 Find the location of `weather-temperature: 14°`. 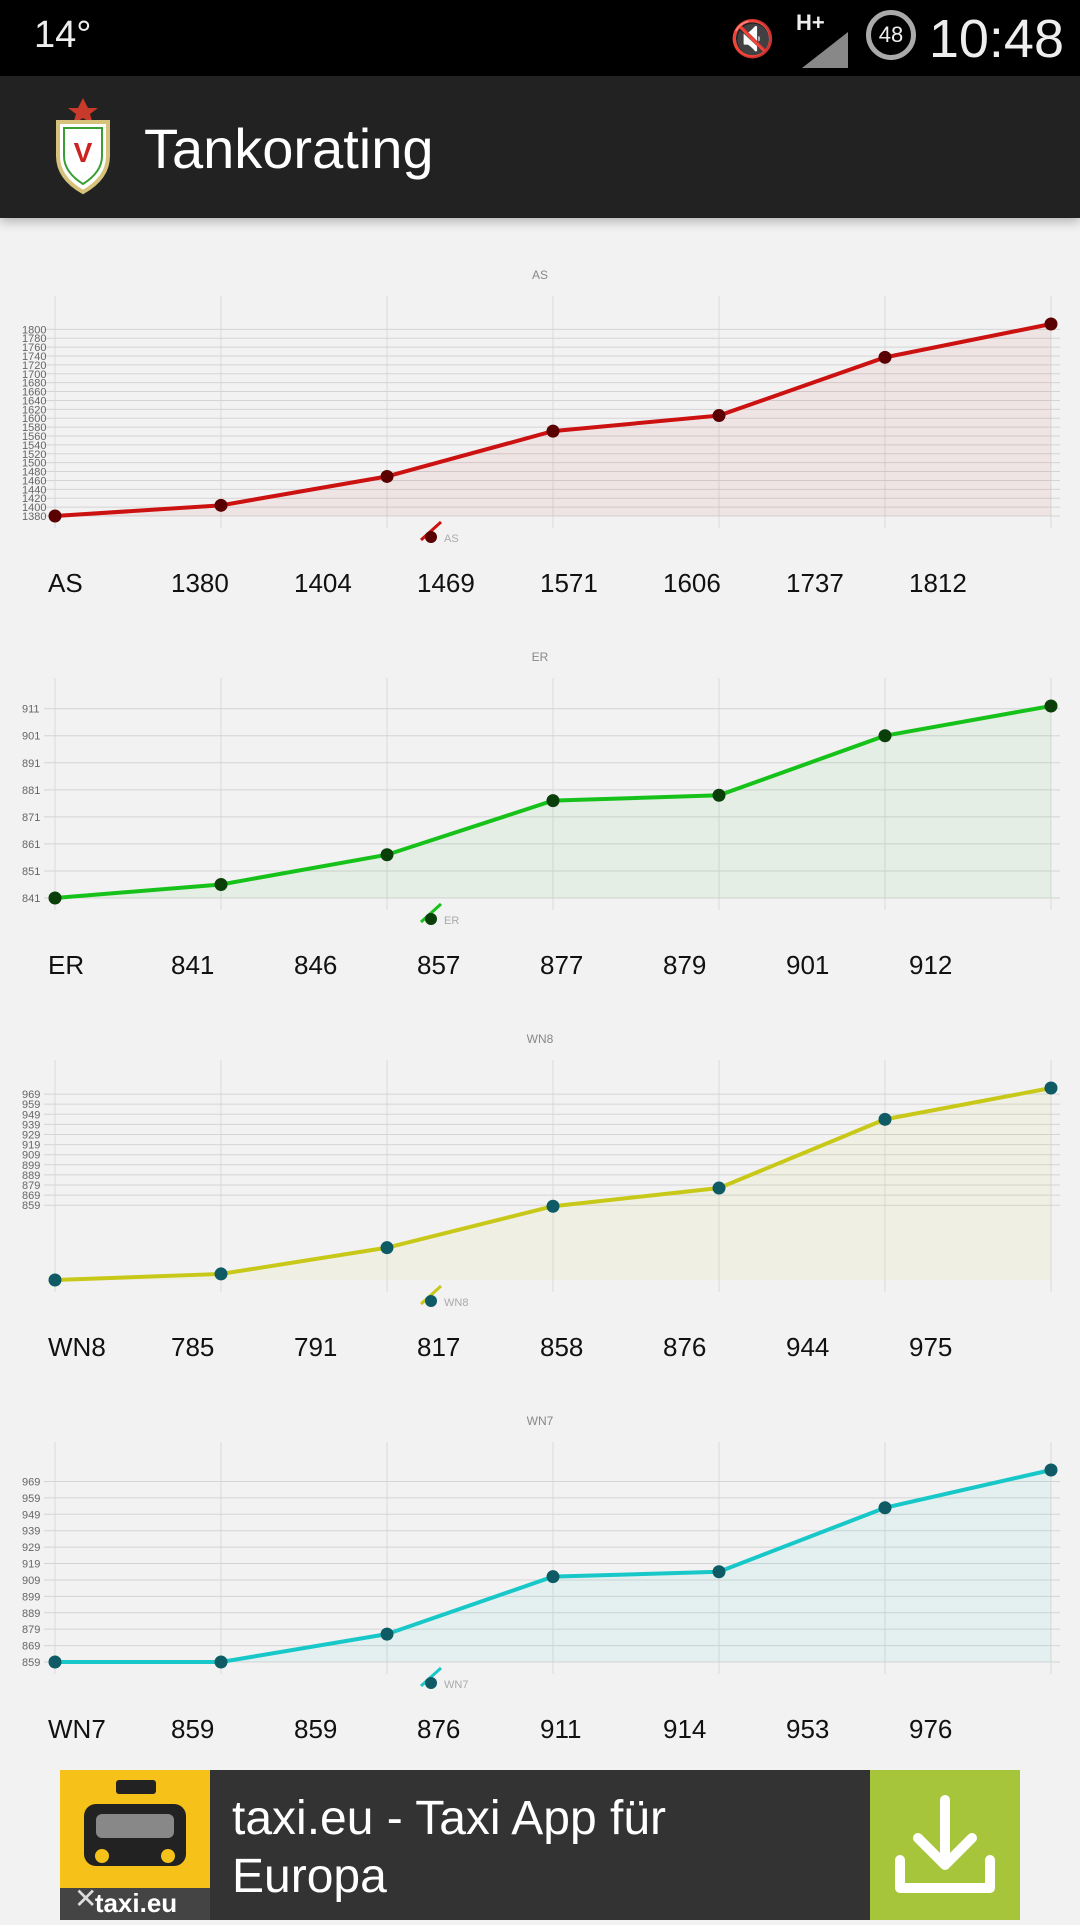

weather-temperature: 14° is located at coordinates (63, 35).